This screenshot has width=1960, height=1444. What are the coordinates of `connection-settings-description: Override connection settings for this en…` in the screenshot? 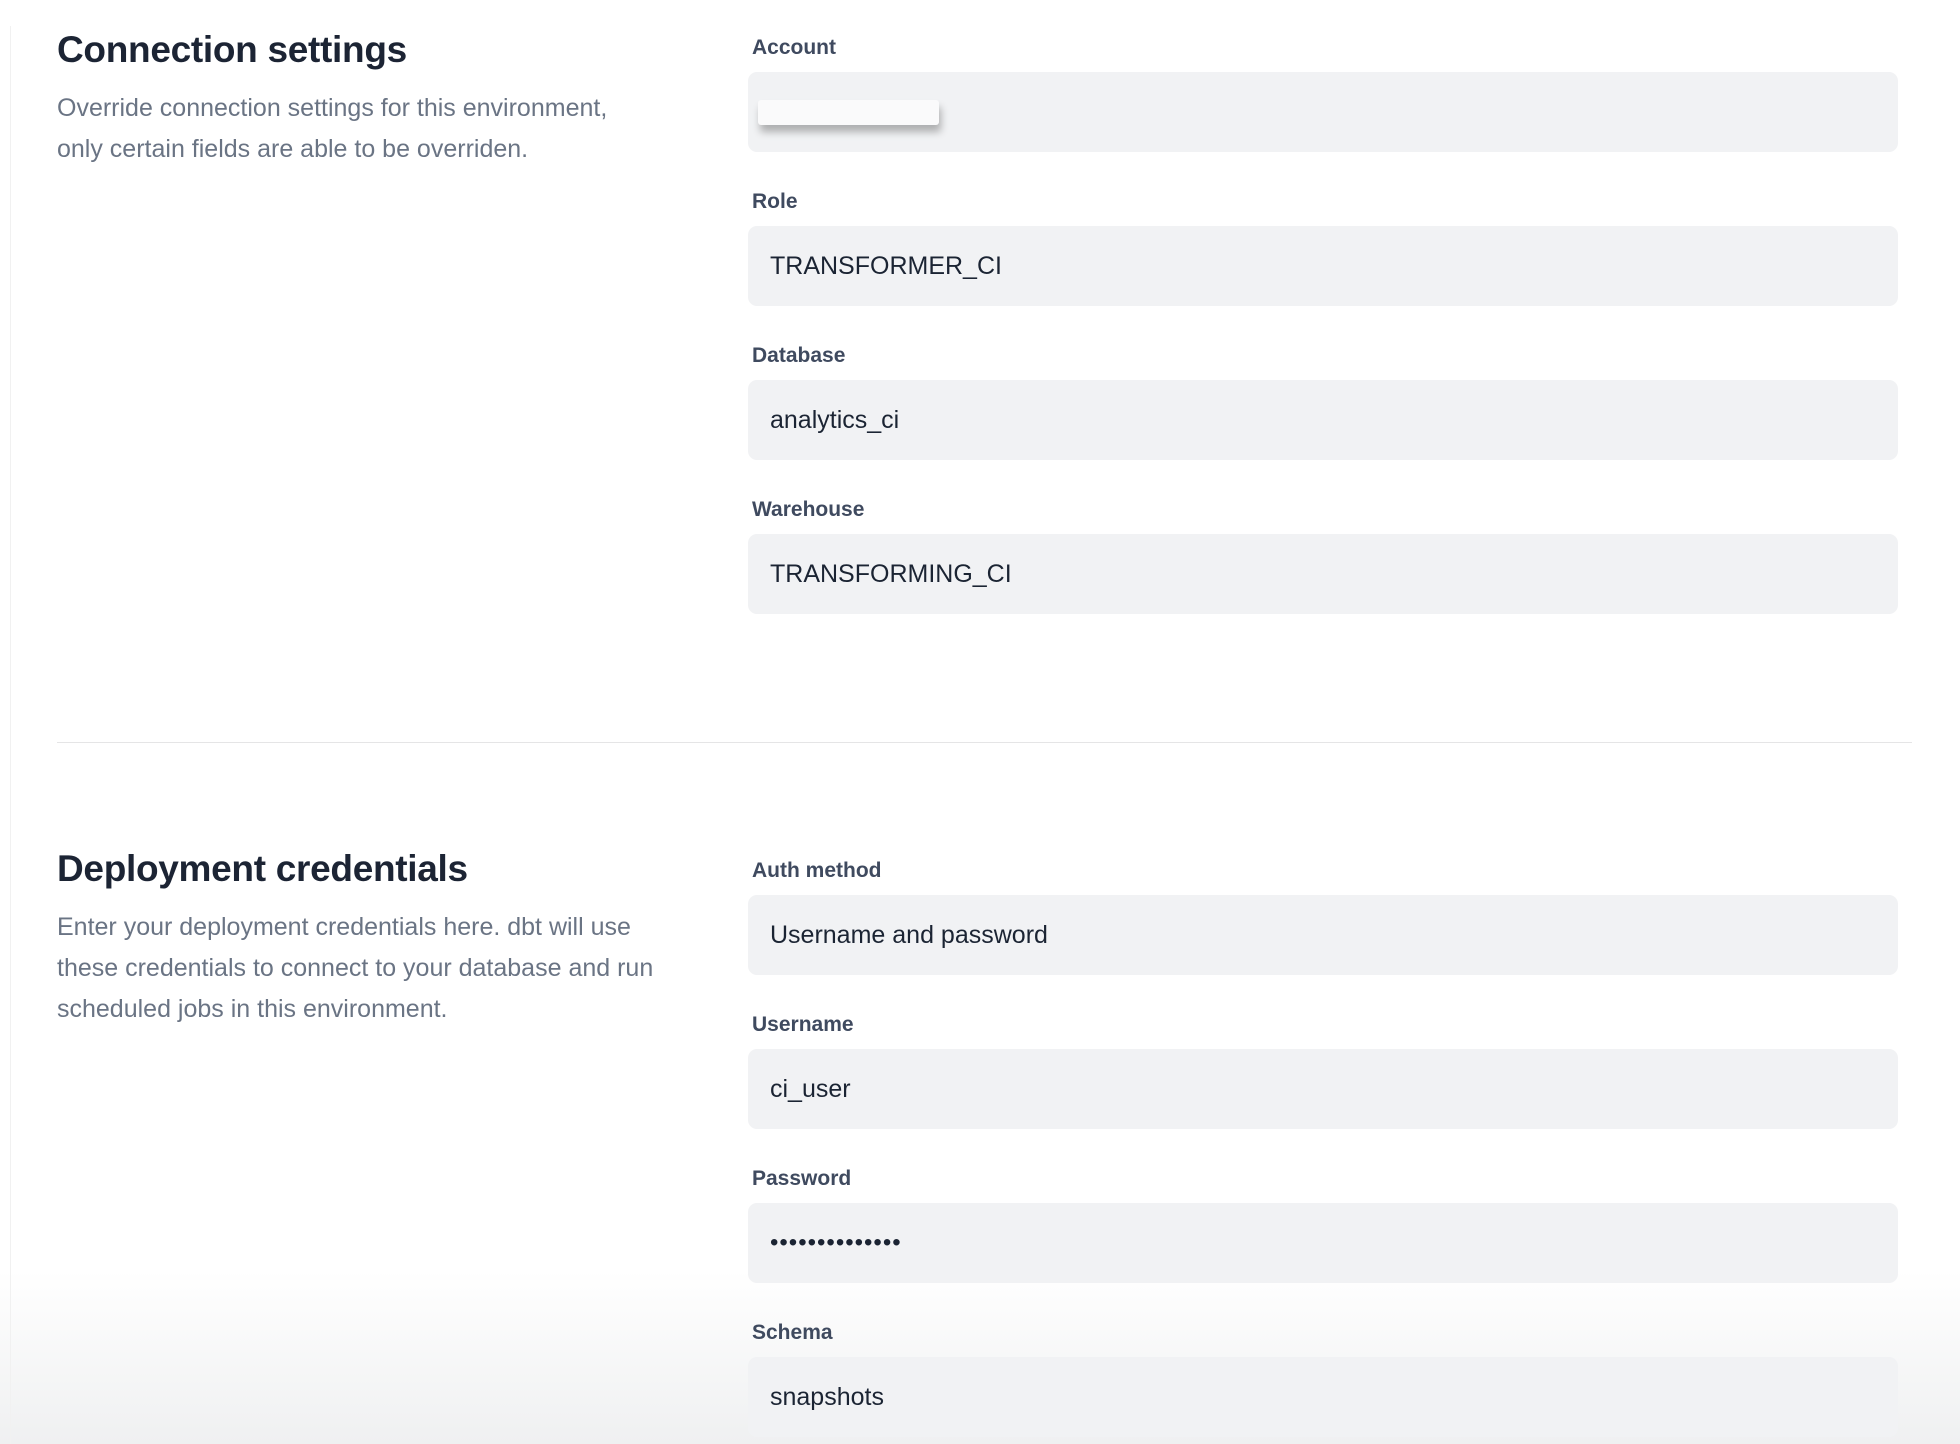 It's located at (332, 128).